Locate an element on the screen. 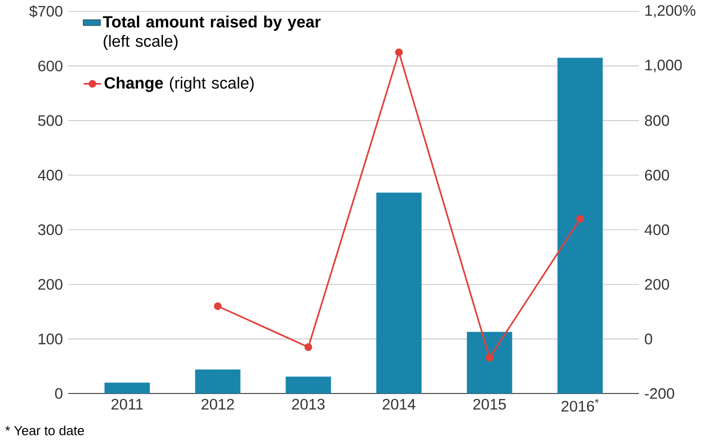 This screenshot has height=440, width=701. y-tick-label: $700 is located at coordinates (45, 11).